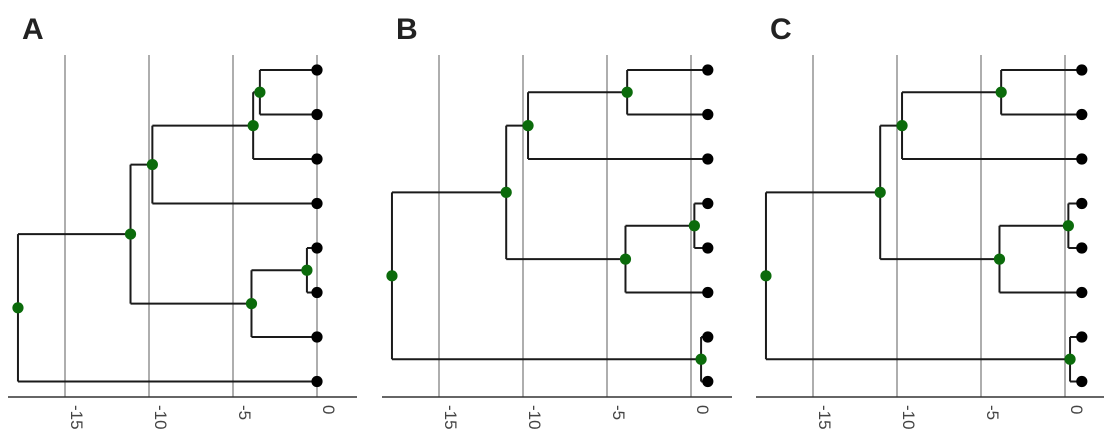 This screenshot has width=1104, height=442. What do you see at coordinates (781, 29) in the screenshot?
I see `panel-c-label: C` at bounding box center [781, 29].